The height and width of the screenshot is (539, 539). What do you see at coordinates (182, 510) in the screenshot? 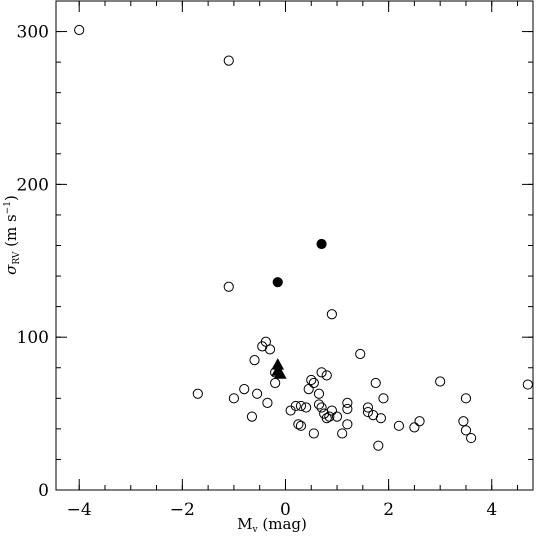
I see `x-tick-label: −2` at bounding box center [182, 510].